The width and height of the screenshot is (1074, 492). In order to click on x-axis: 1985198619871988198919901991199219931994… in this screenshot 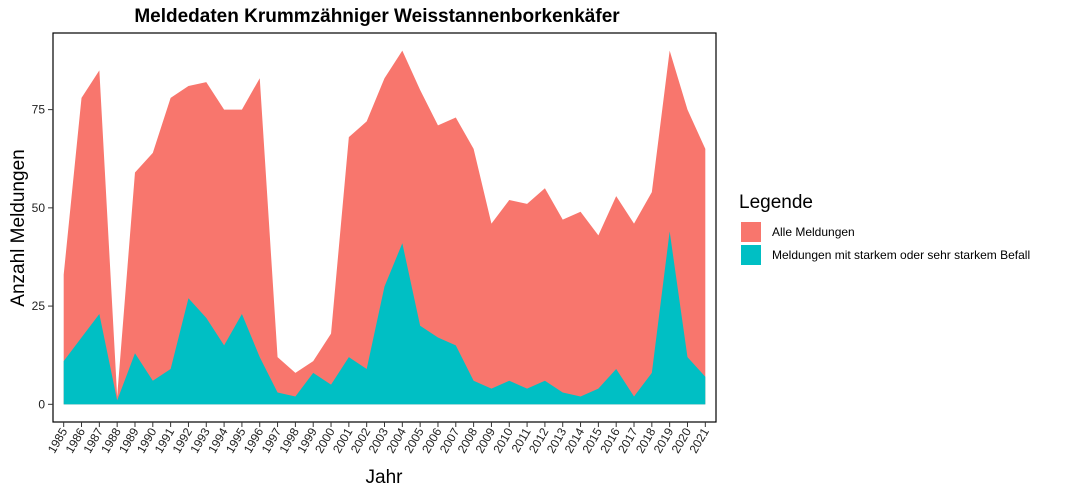, I will do `click(378, 439)`.